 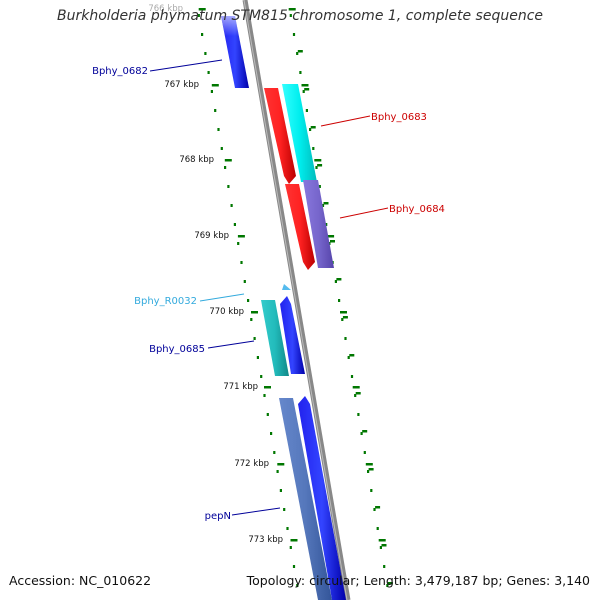 I want to click on gene-pepn, so click(x=312, y=498).